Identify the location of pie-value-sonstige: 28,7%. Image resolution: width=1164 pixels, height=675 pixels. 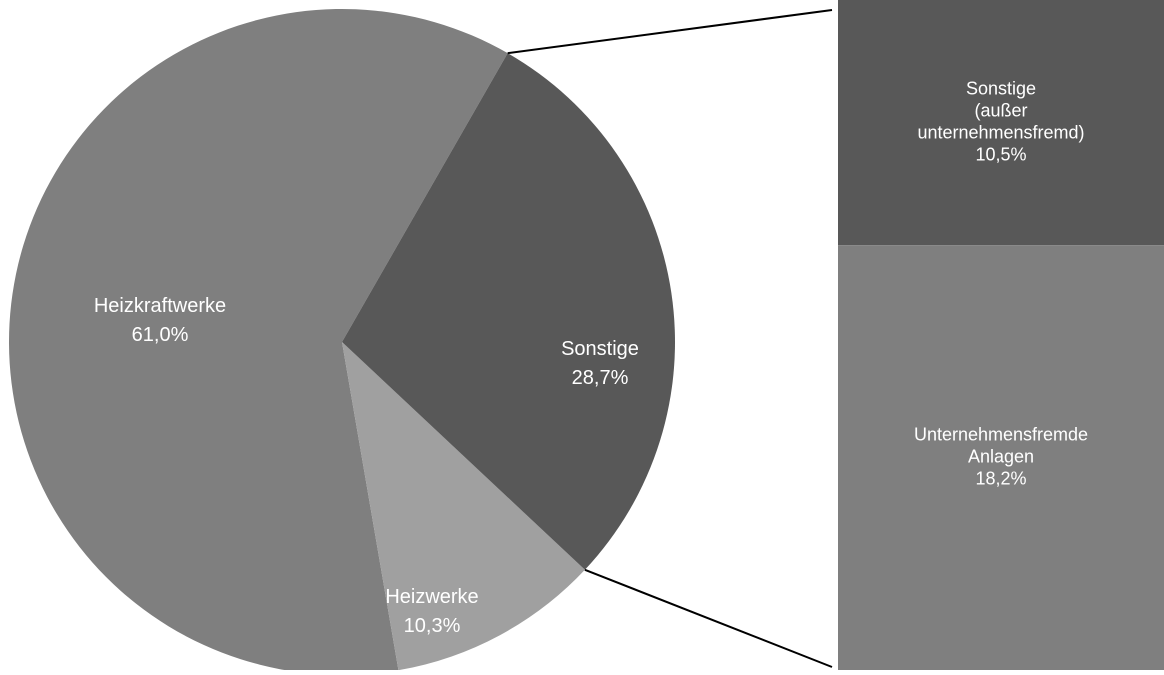
(600, 378).